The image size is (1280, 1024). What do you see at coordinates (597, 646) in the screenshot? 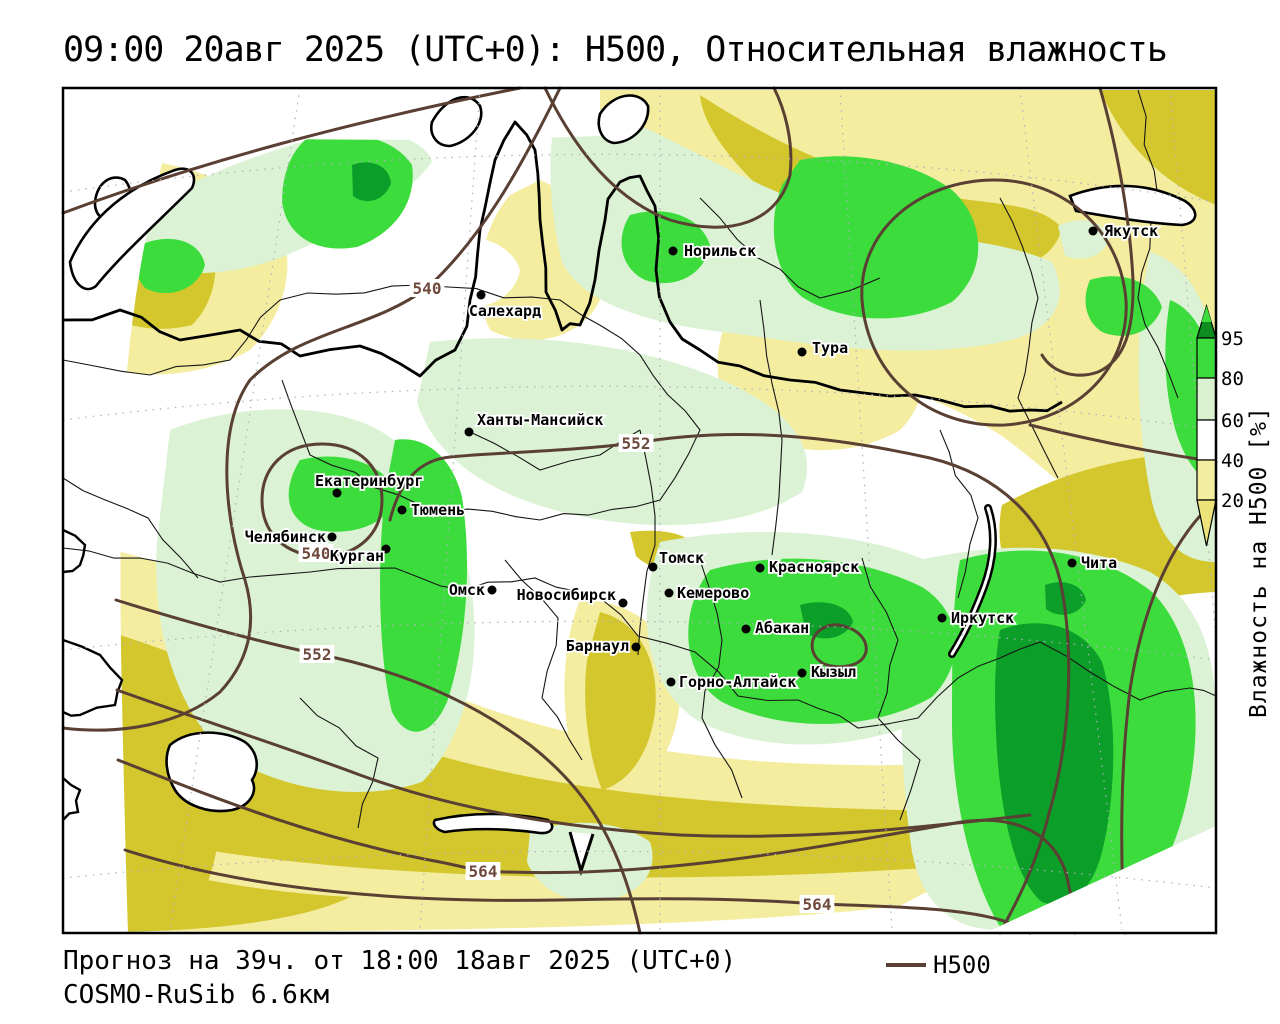
I see `city-label: Барнаул` at bounding box center [597, 646].